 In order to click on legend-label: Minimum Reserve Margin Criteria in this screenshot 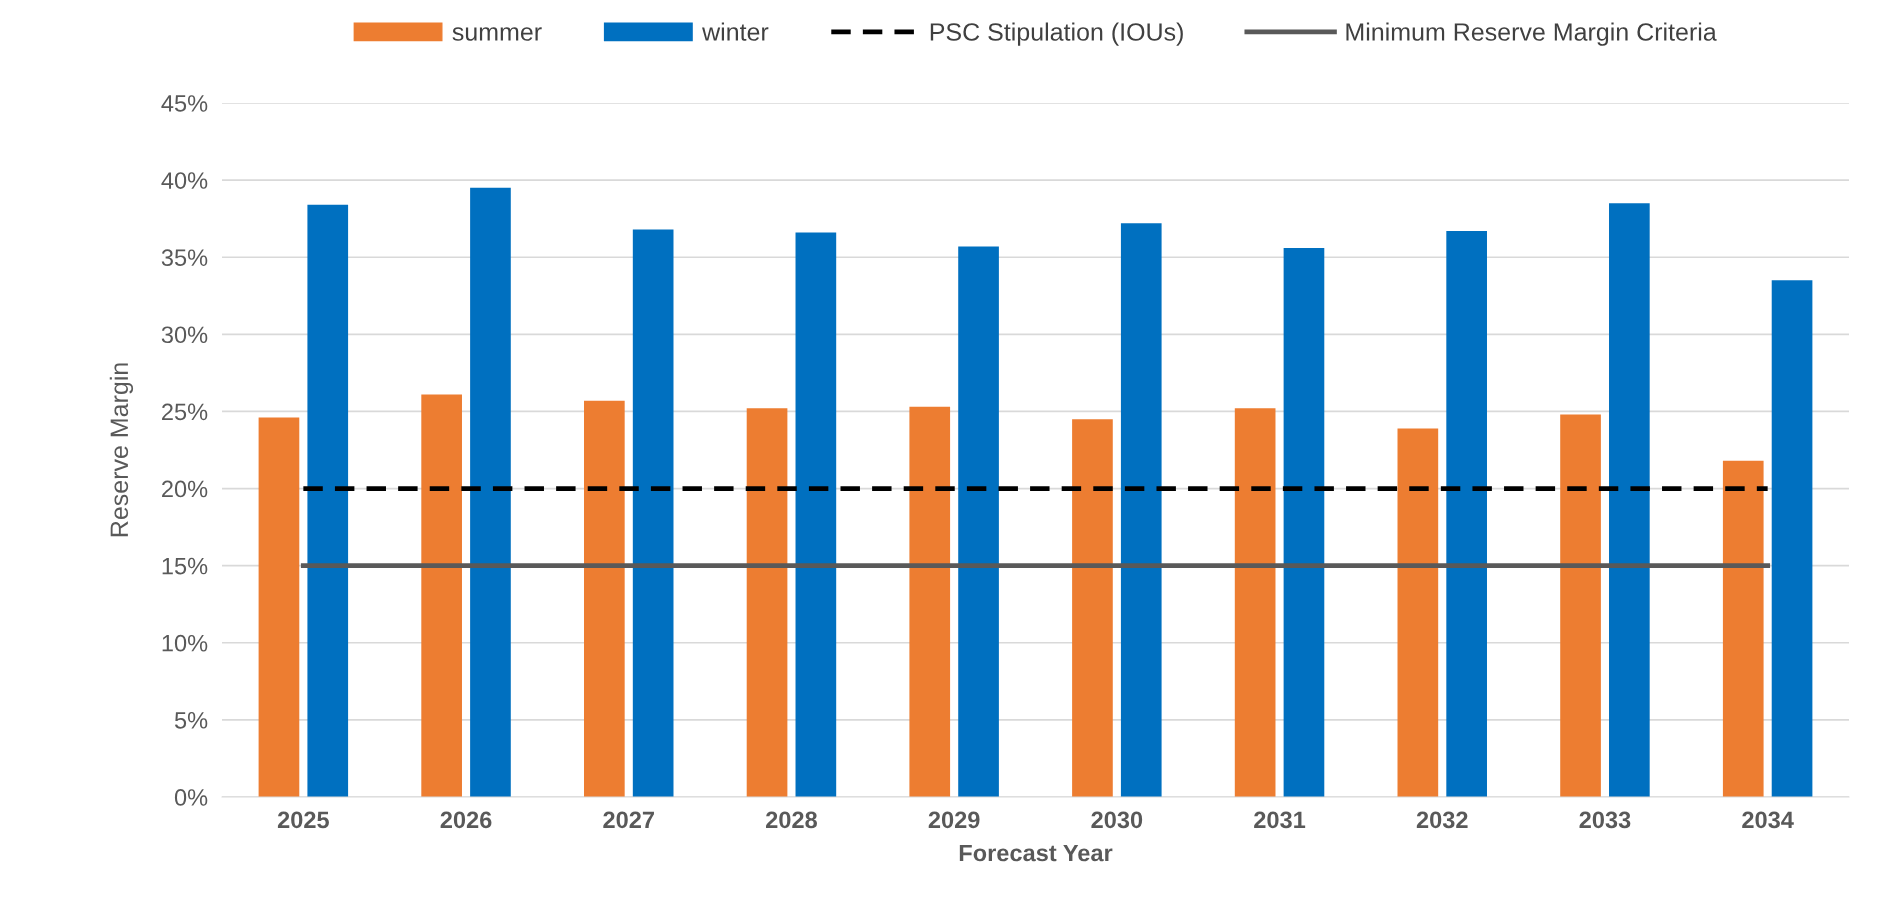, I will do `click(1531, 34)`.